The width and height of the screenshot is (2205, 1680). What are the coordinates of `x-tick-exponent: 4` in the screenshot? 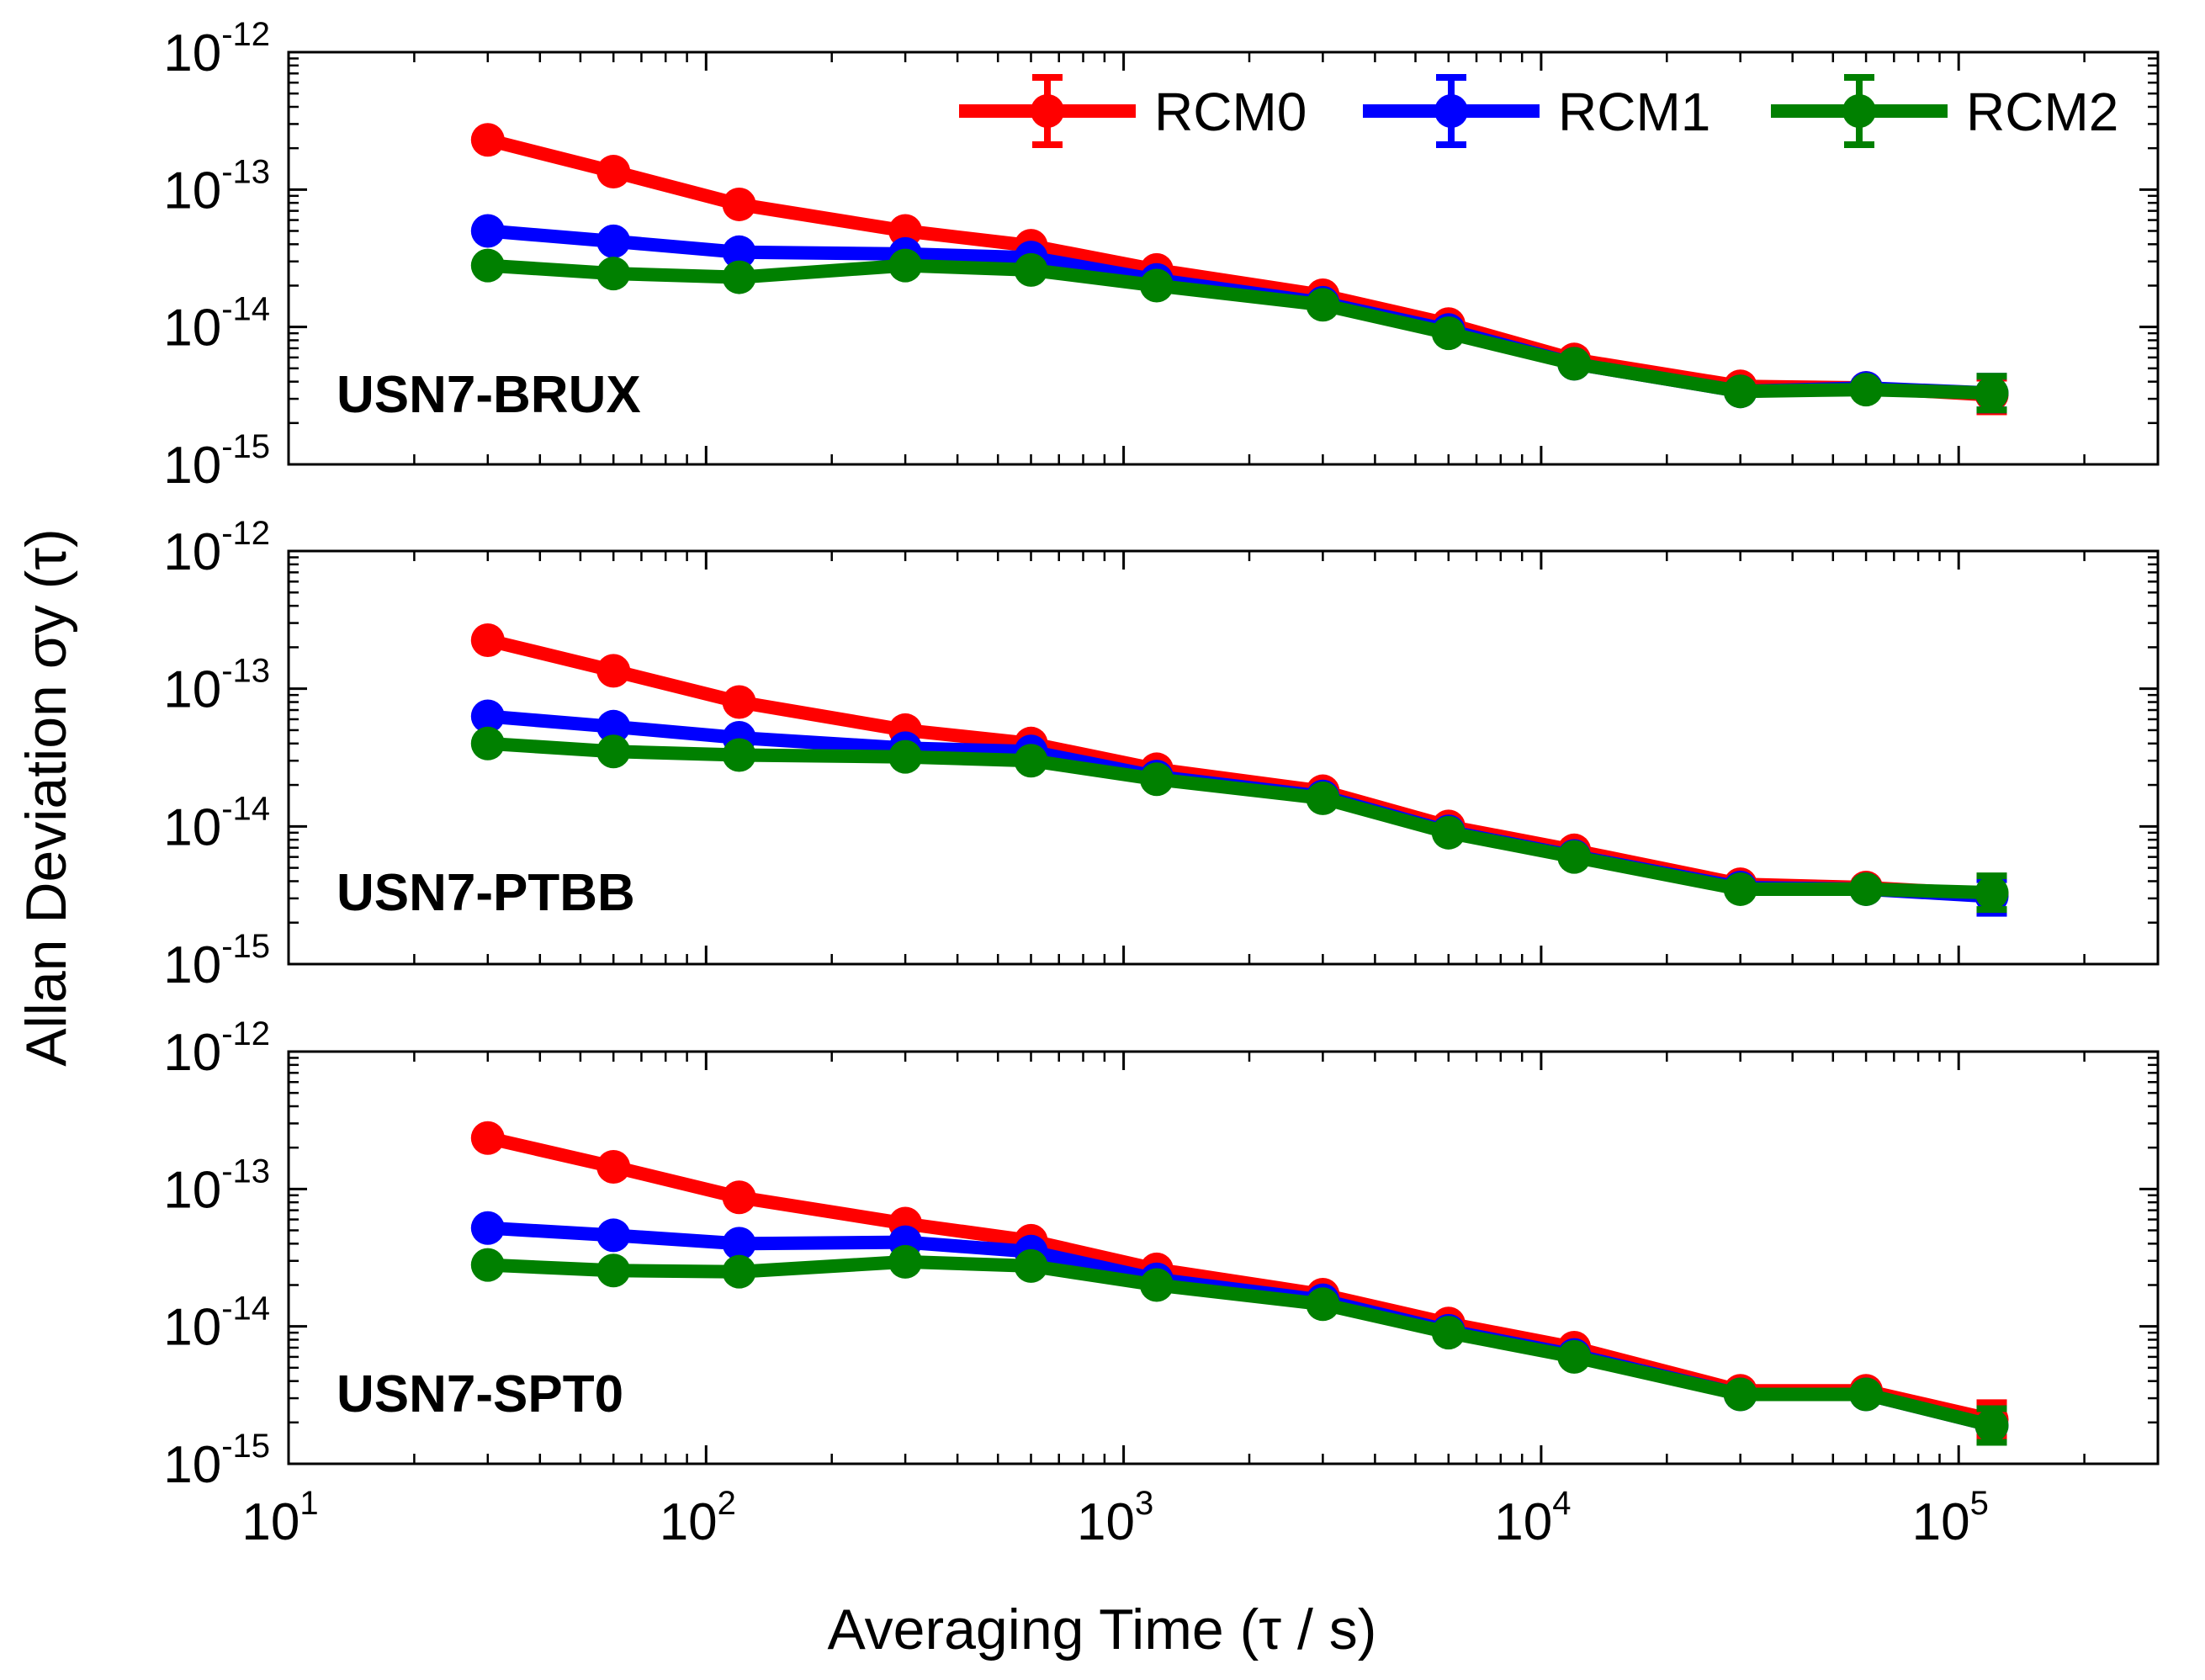 It's located at (1562, 1503).